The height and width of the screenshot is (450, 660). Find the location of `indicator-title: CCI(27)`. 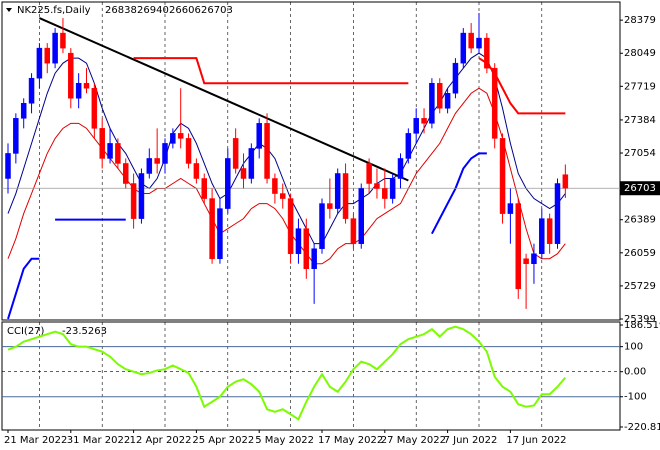

indicator-title: CCI(27) is located at coordinates (26, 331).